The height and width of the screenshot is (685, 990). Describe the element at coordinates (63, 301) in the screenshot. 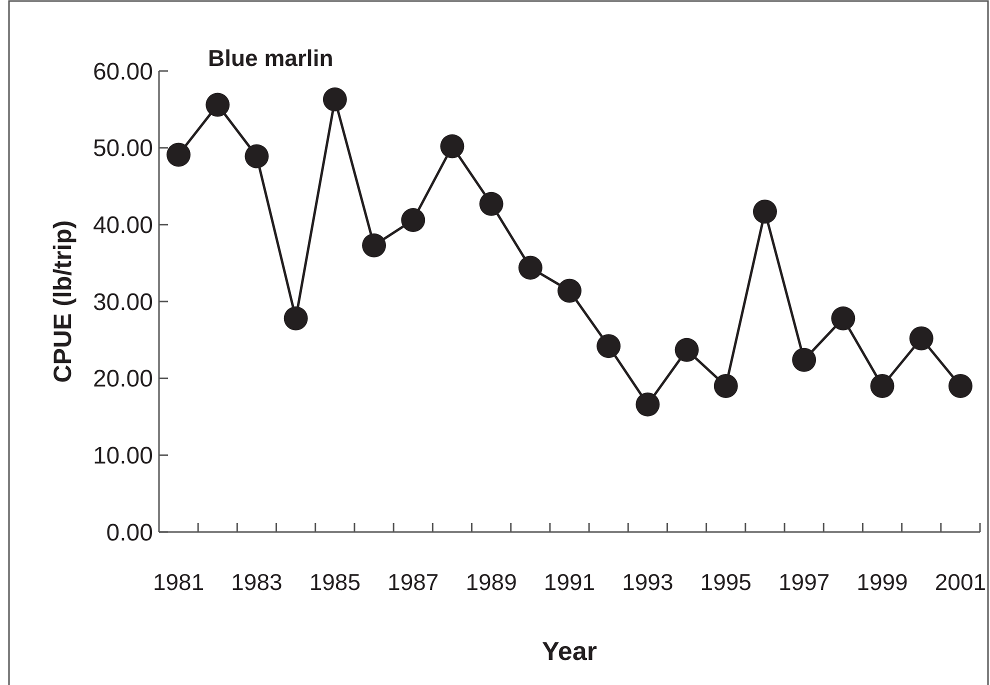

I see `y-axis-title: CPUE (lb/trip)` at that location.